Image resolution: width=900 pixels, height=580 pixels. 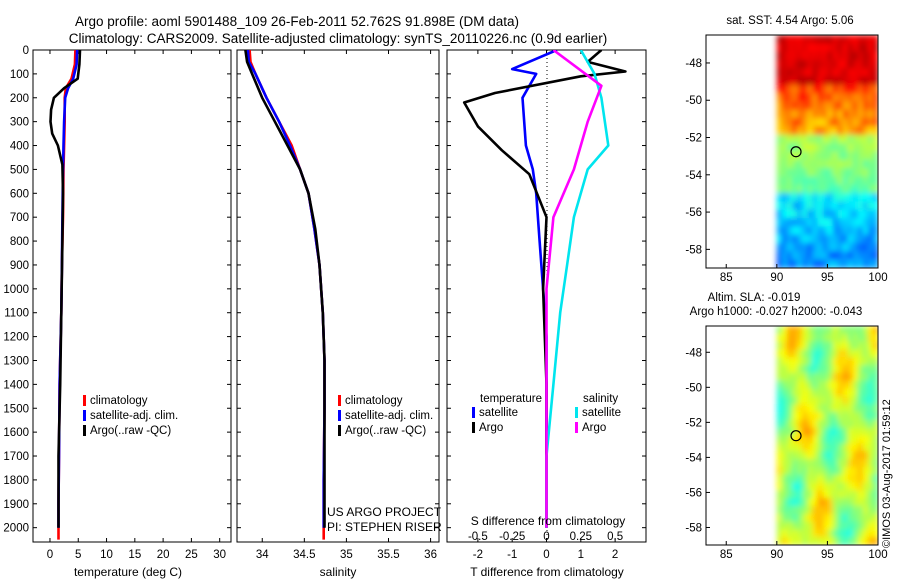 I want to click on sst-map-title: sat. SST: 4.54 Argo: 5.06, so click(x=789, y=21).